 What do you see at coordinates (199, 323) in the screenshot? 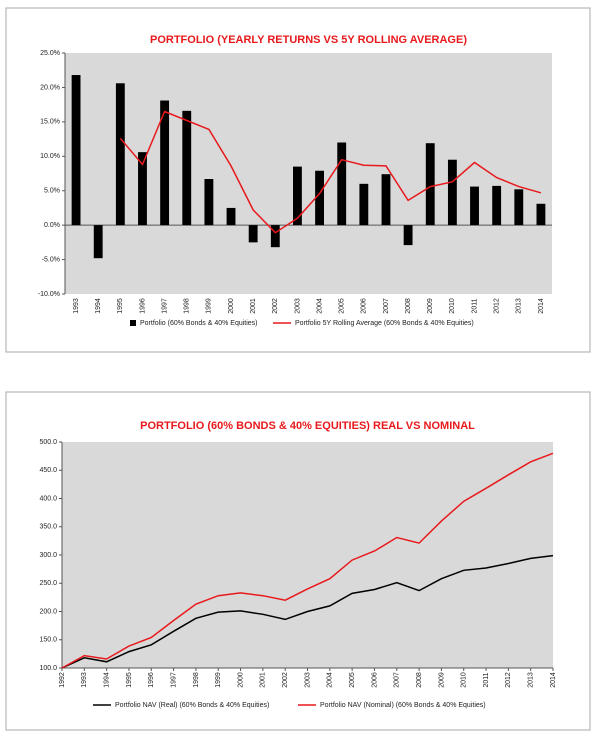
I see `legend-label: Portfolio (60% Bonds & 40% Equities)` at bounding box center [199, 323].